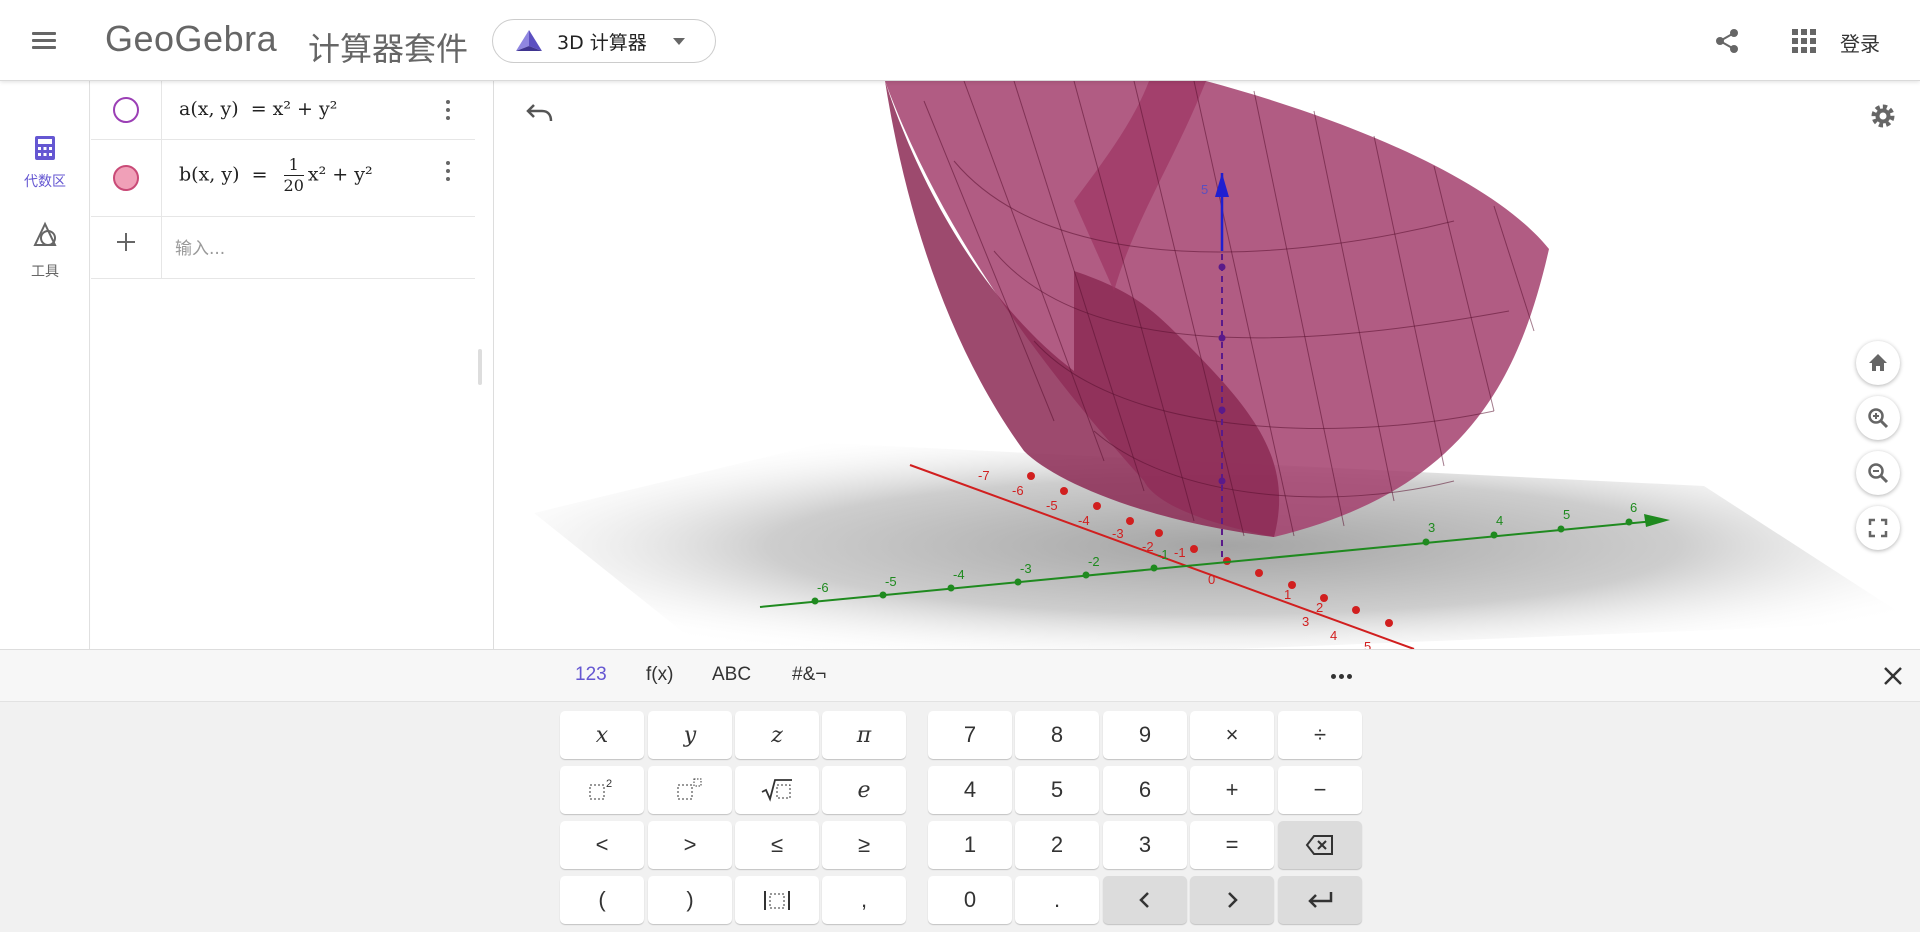  What do you see at coordinates (1232, 735) in the screenshot?
I see `key-multiply: ×` at bounding box center [1232, 735].